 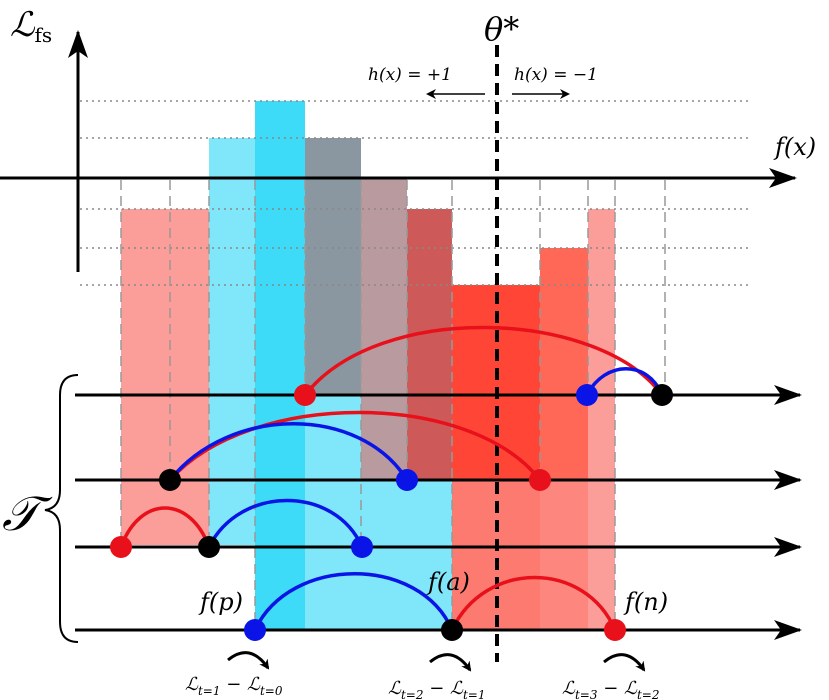 I want to click on region-label: h(x) = −1, so click(x=556, y=75).